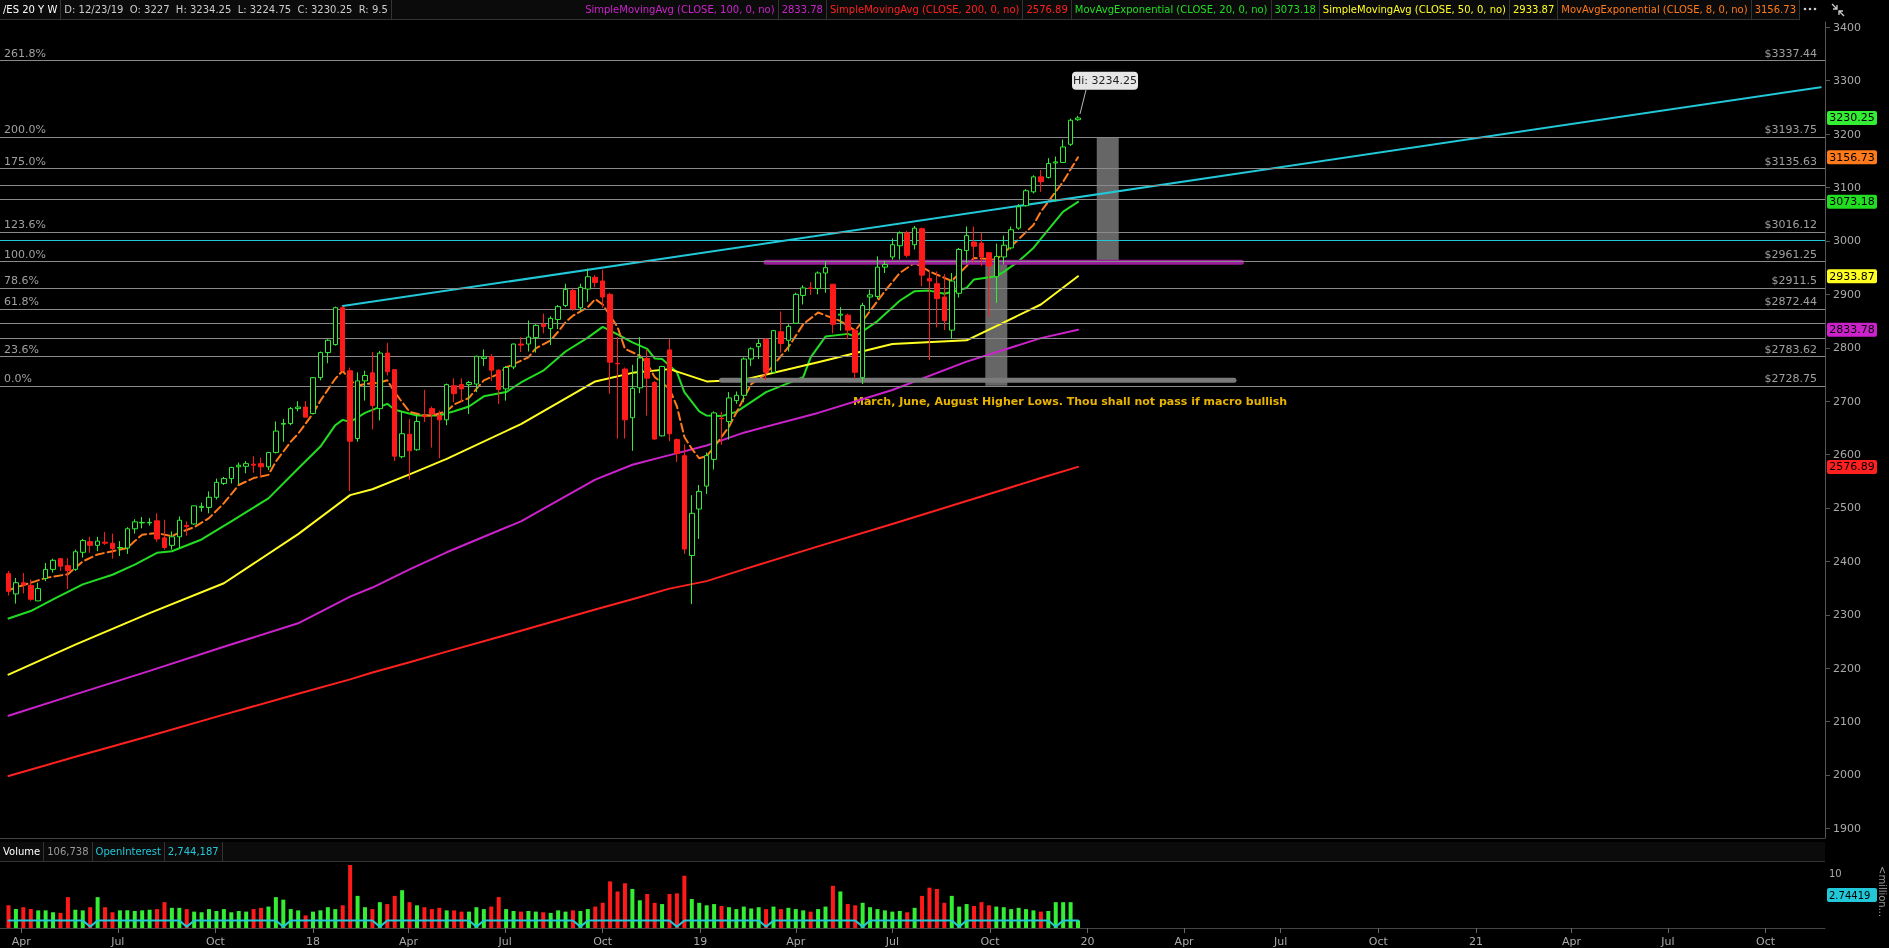 The image size is (1889, 948). I want to click on text: MovAvgExponential (CLOSE, 20, 0, no), so click(1171, 9).